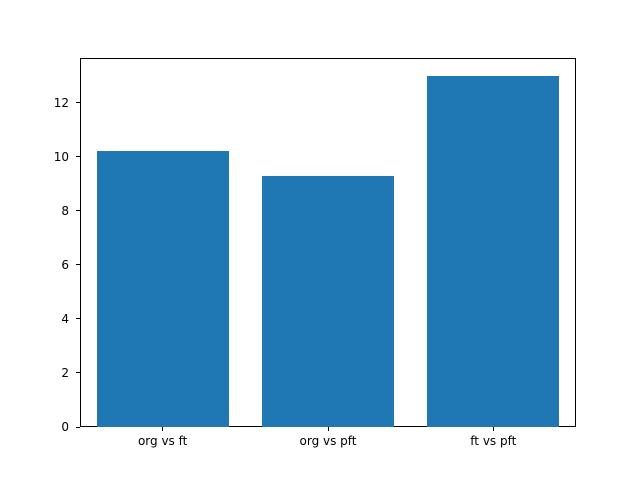 This screenshot has height=480, width=640. Describe the element at coordinates (163, 429) in the screenshot. I see `x-tick-mark-org-vs-ft` at that location.